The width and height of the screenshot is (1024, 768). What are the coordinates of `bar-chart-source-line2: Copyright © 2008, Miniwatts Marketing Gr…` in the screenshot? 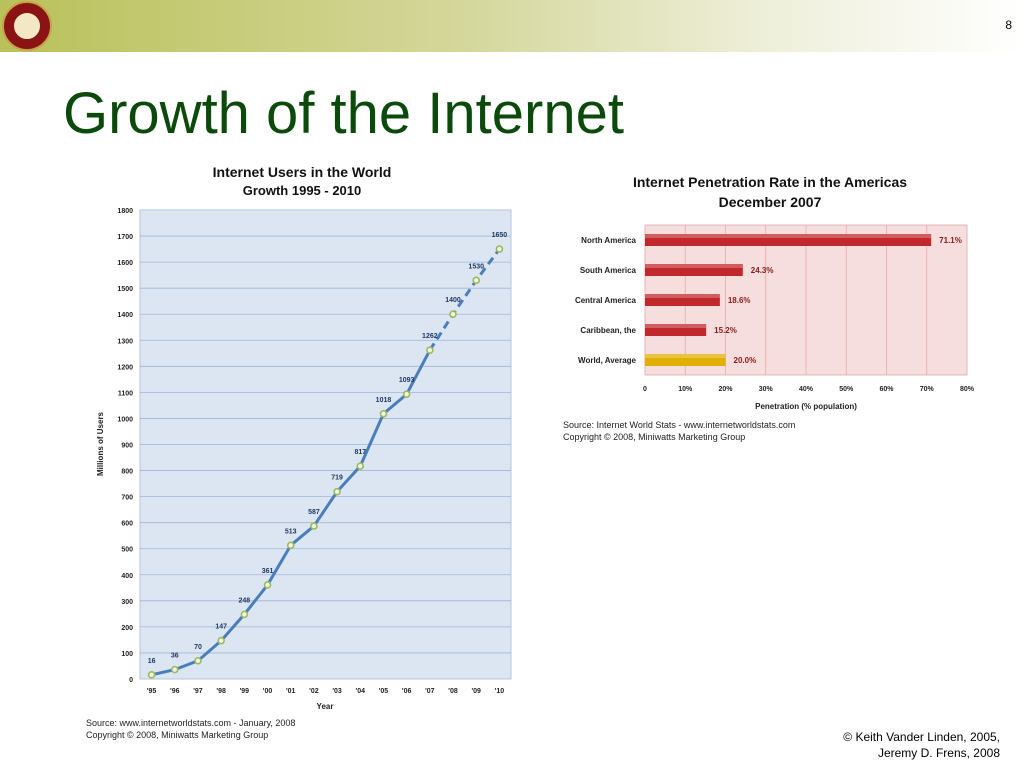 It's located at (654, 437).